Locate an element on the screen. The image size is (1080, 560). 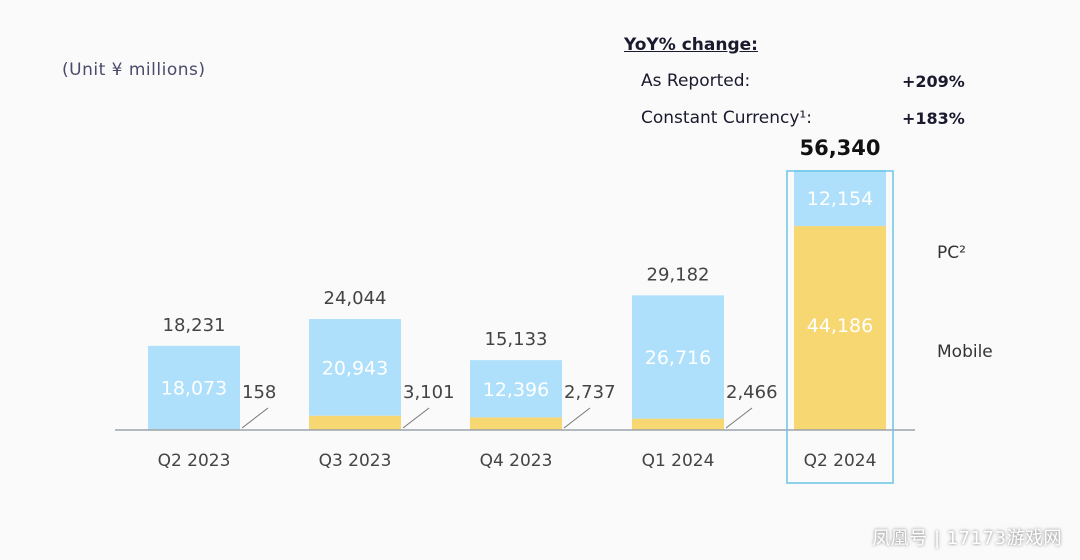
pc-value-label: 12,396 is located at coordinates (516, 390).